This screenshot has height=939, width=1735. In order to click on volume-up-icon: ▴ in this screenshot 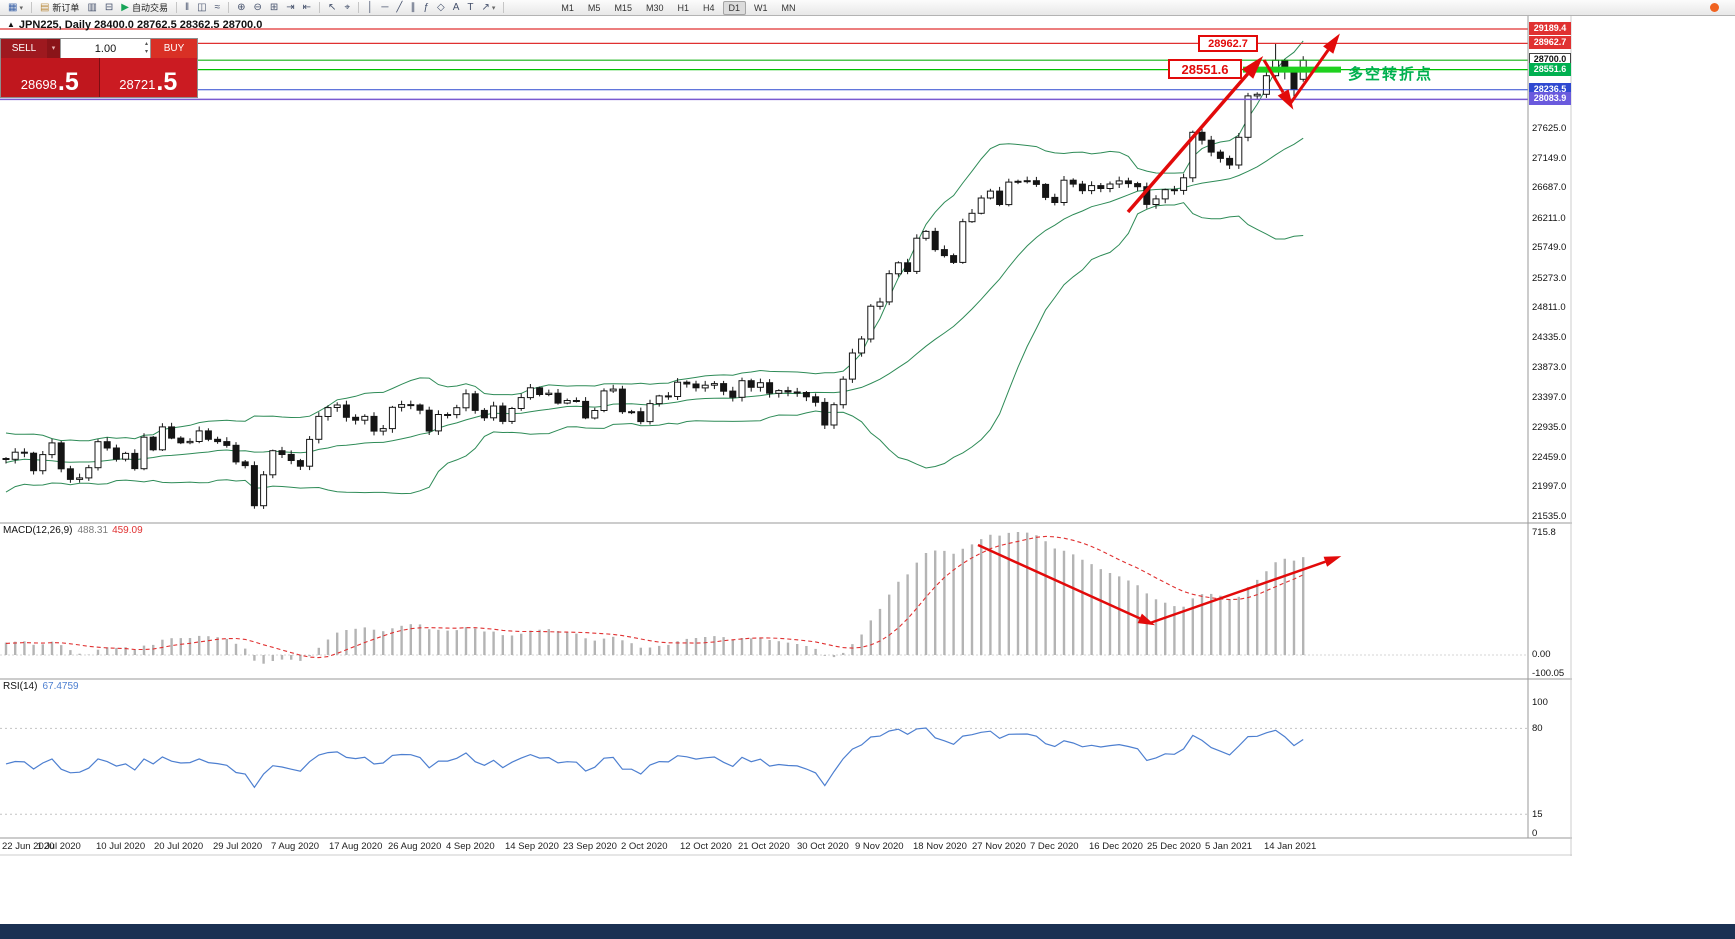, I will do `click(146, 44)`.